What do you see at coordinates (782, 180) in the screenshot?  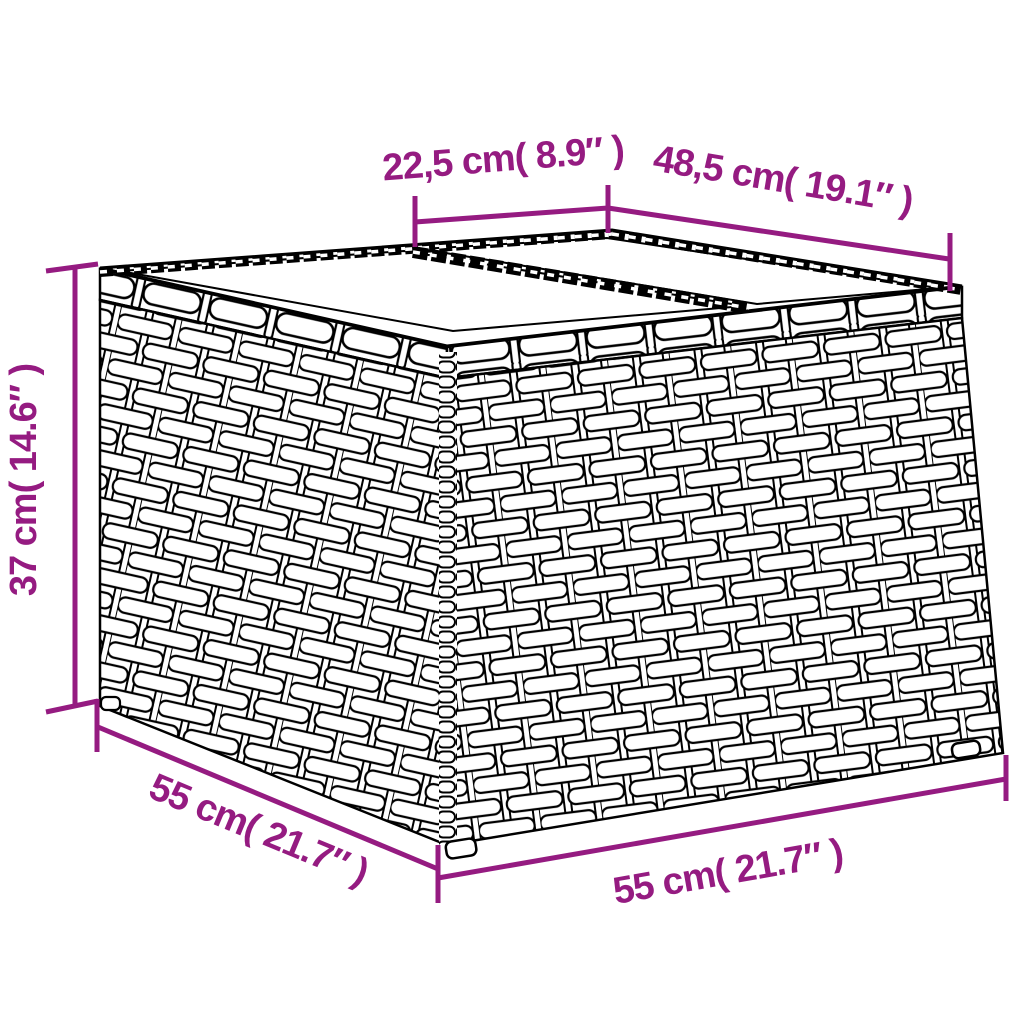 I see `dim-label-glass-panel-length: 48,5 cm( 19.1″ )` at bounding box center [782, 180].